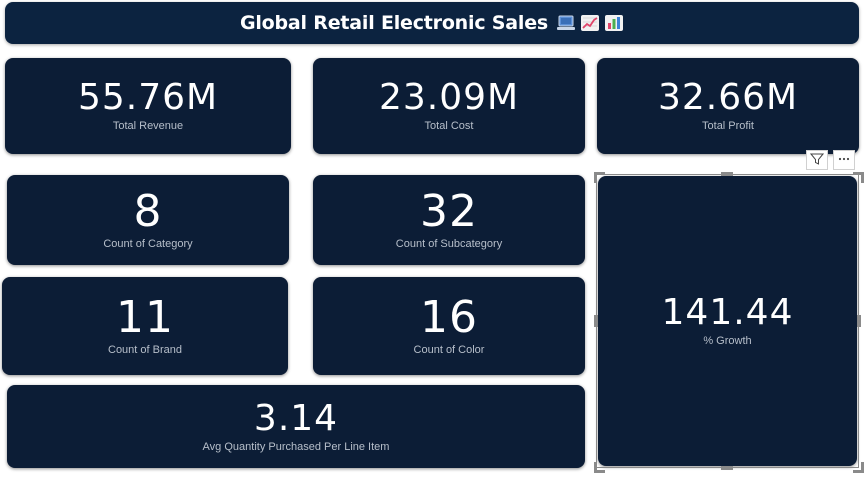 This screenshot has width=867, height=477. What do you see at coordinates (449, 97) in the screenshot?
I see `kpi-value: 23.09M` at bounding box center [449, 97].